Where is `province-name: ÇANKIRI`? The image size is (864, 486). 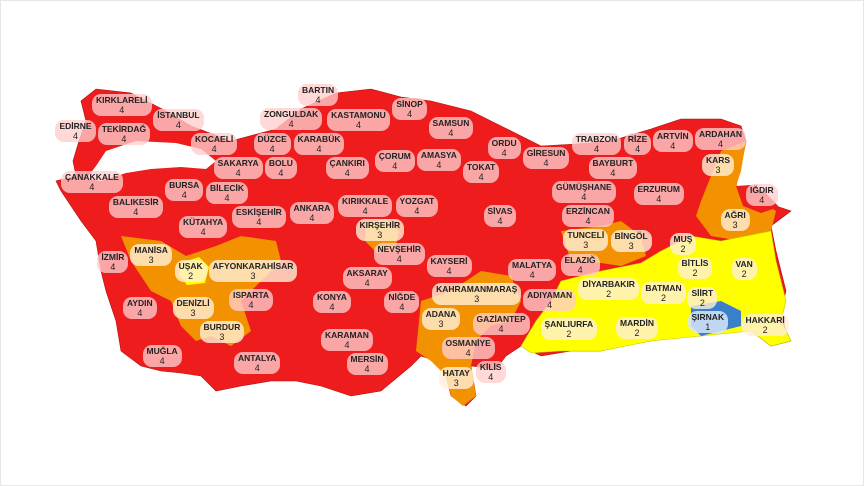
province-name: ÇANKIRI is located at coordinates (347, 162).